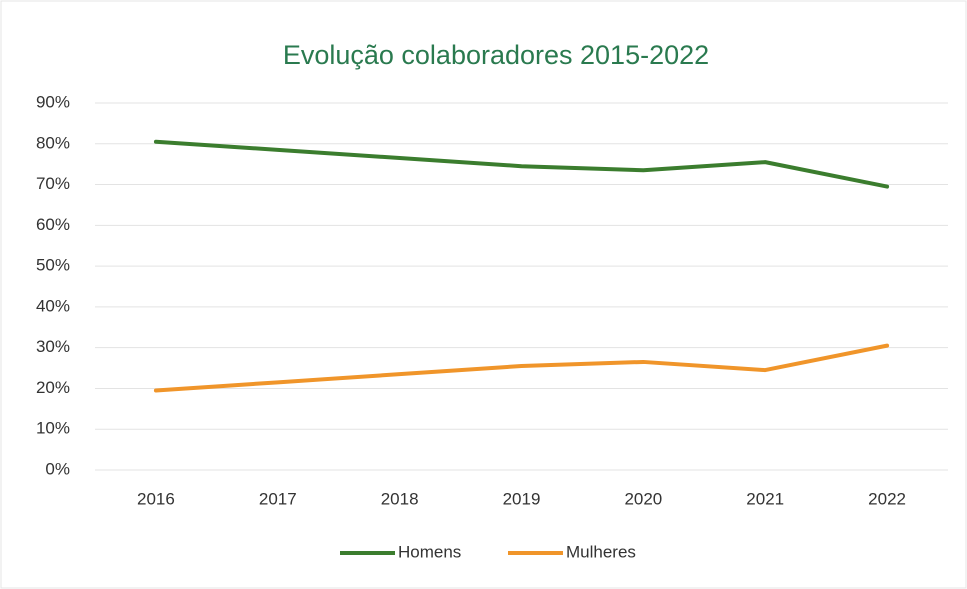 The image size is (967, 589). Describe the element at coordinates (53, 346) in the screenshot. I see `y-tick-label: 30%` at that location.